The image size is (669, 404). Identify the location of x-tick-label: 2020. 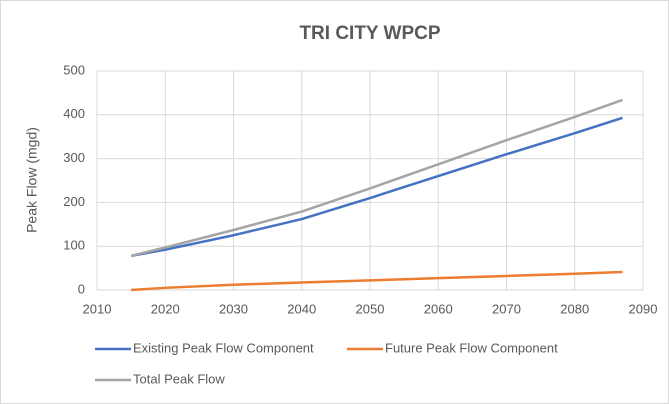
(165, 308).